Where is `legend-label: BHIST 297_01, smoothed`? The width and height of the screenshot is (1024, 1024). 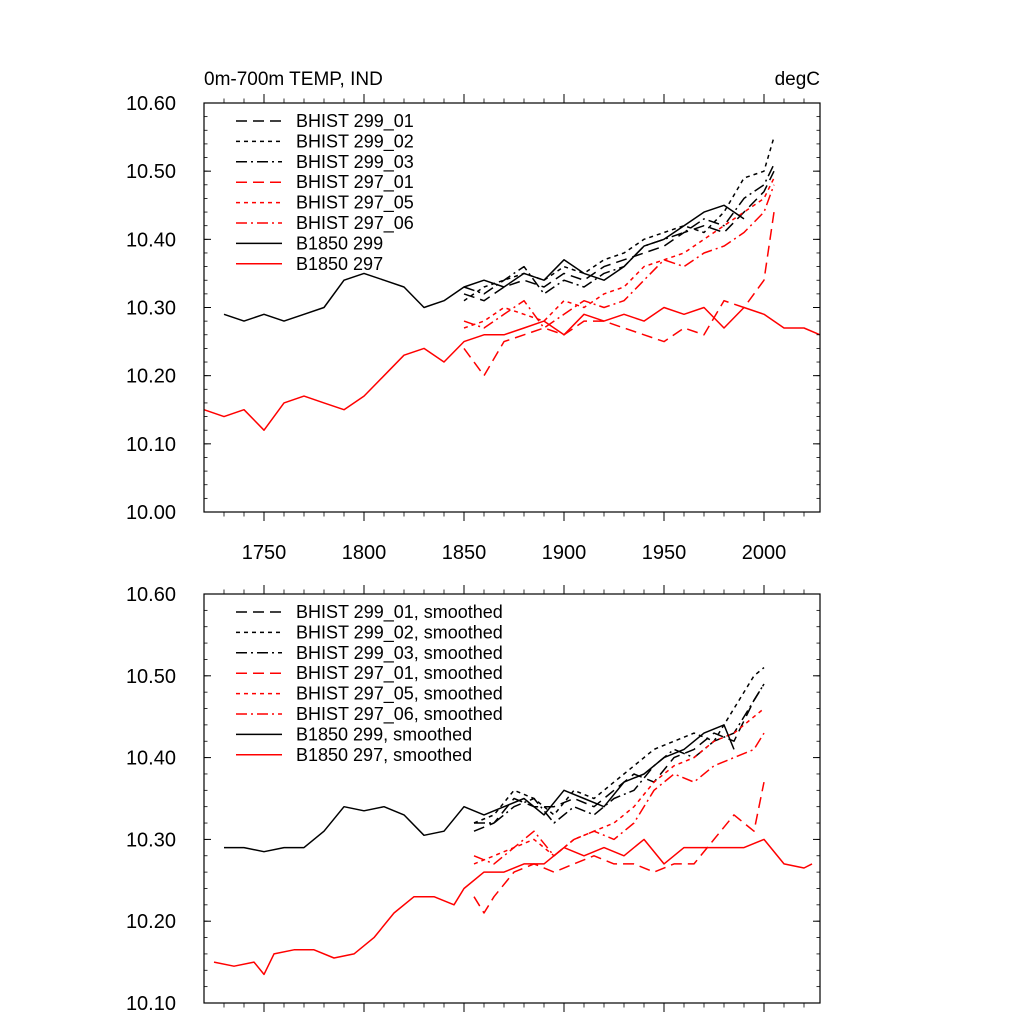
legend-label: BHIST 297_01, smoothed is located at coordinates (399, 673).